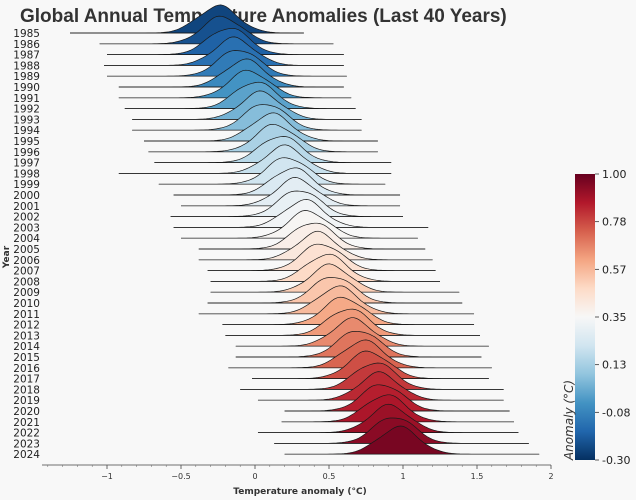 The image size is (636, 500). What do you see at coordinates (616, 412) in the screenshot?
I see `colorbar-tick-label: -0.08` at bounding box center [616, 412].